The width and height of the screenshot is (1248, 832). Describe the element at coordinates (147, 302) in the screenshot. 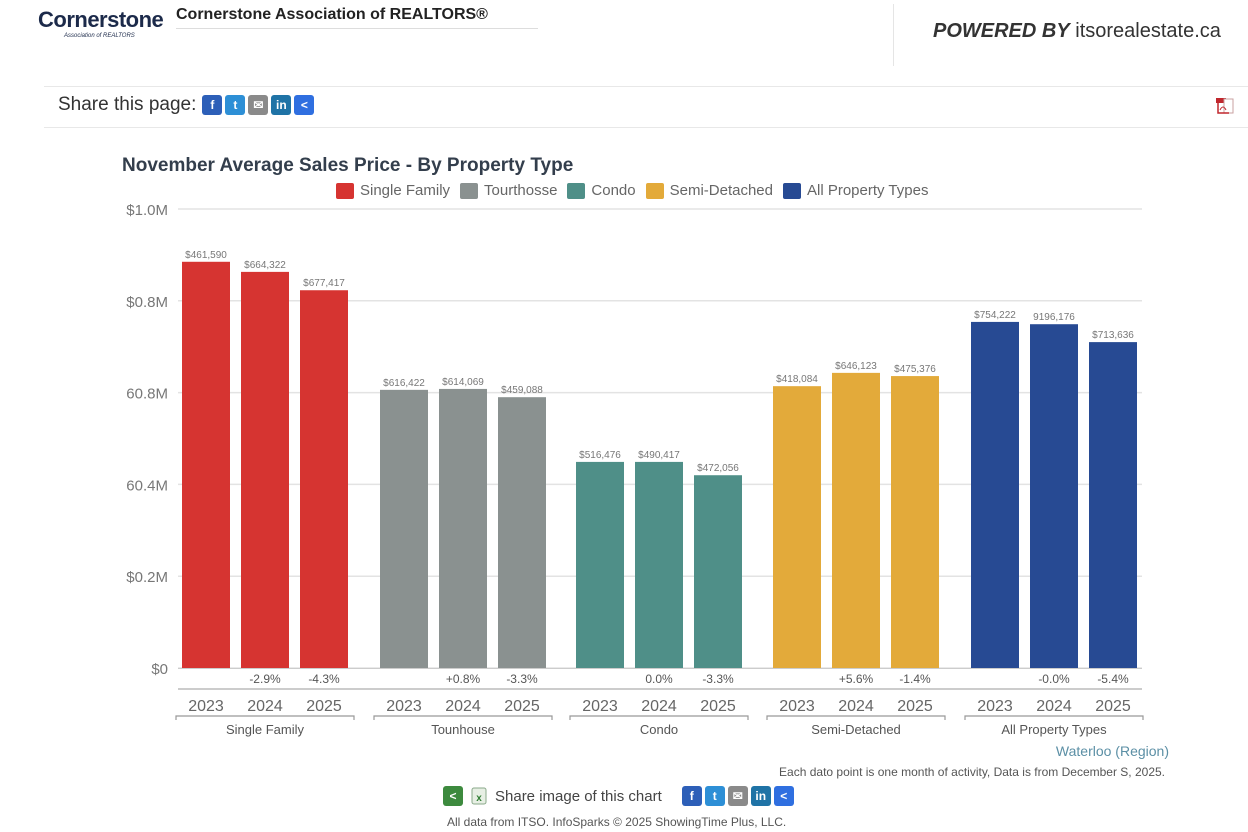

I see `y-tick-label: $0.8M` at that location.